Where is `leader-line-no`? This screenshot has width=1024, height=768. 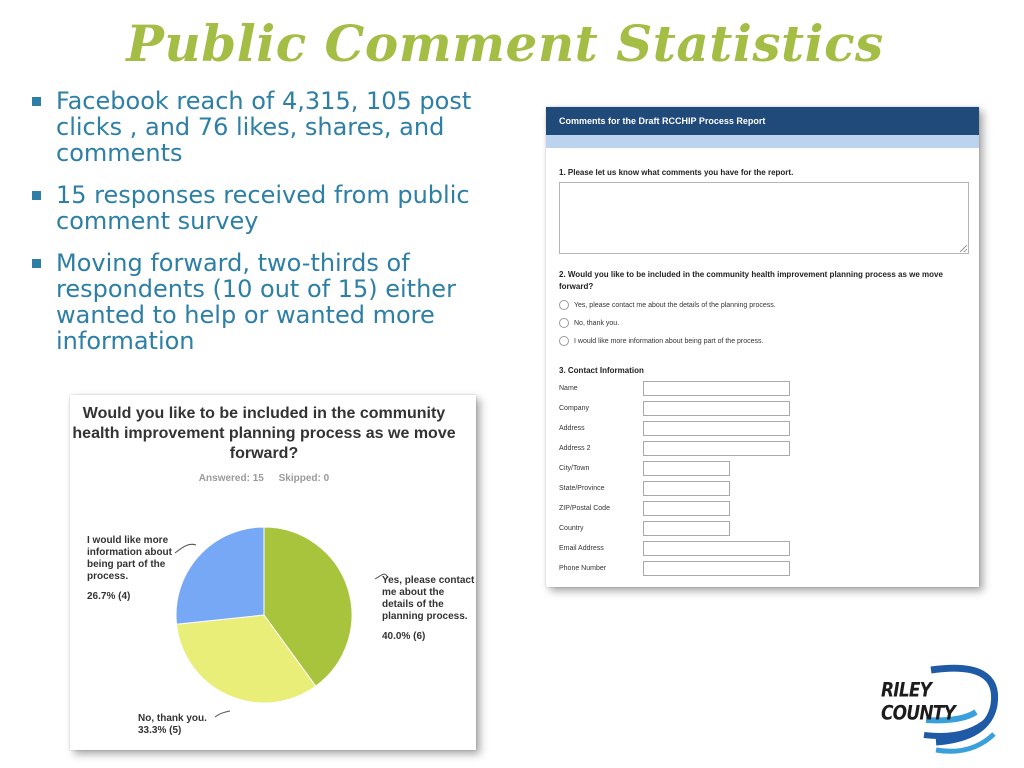
leader-line-no is located at coordinates (222, 714).